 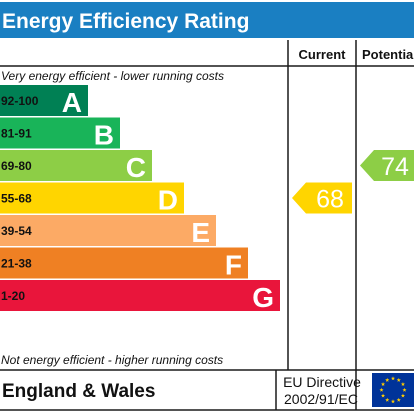 I want to click on column-header-potential: Potential, so click(x=388, y=54).